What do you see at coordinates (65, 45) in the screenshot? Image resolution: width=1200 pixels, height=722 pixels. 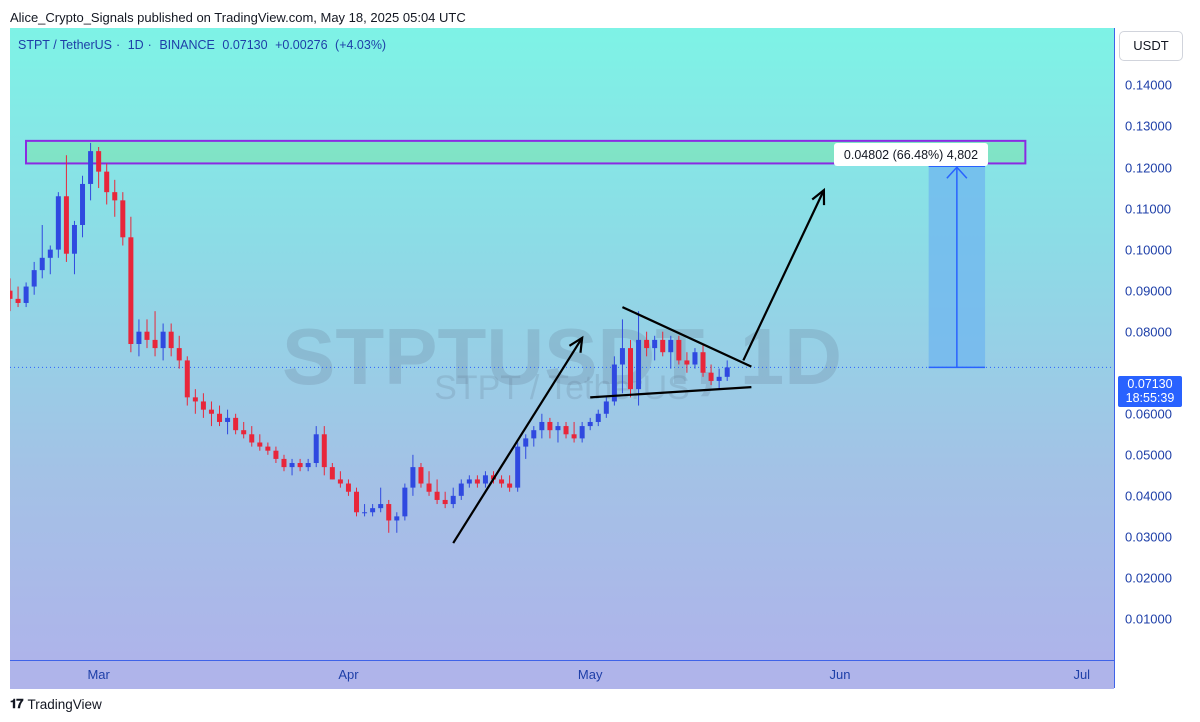 I see `symbol-pair: STPT / TetherUS` at bounding box center [65, 45].